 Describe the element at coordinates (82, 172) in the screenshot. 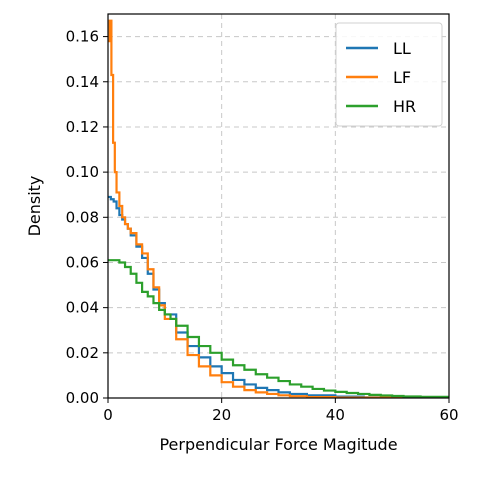

I see `y-tick-label: 0.10` at that location.